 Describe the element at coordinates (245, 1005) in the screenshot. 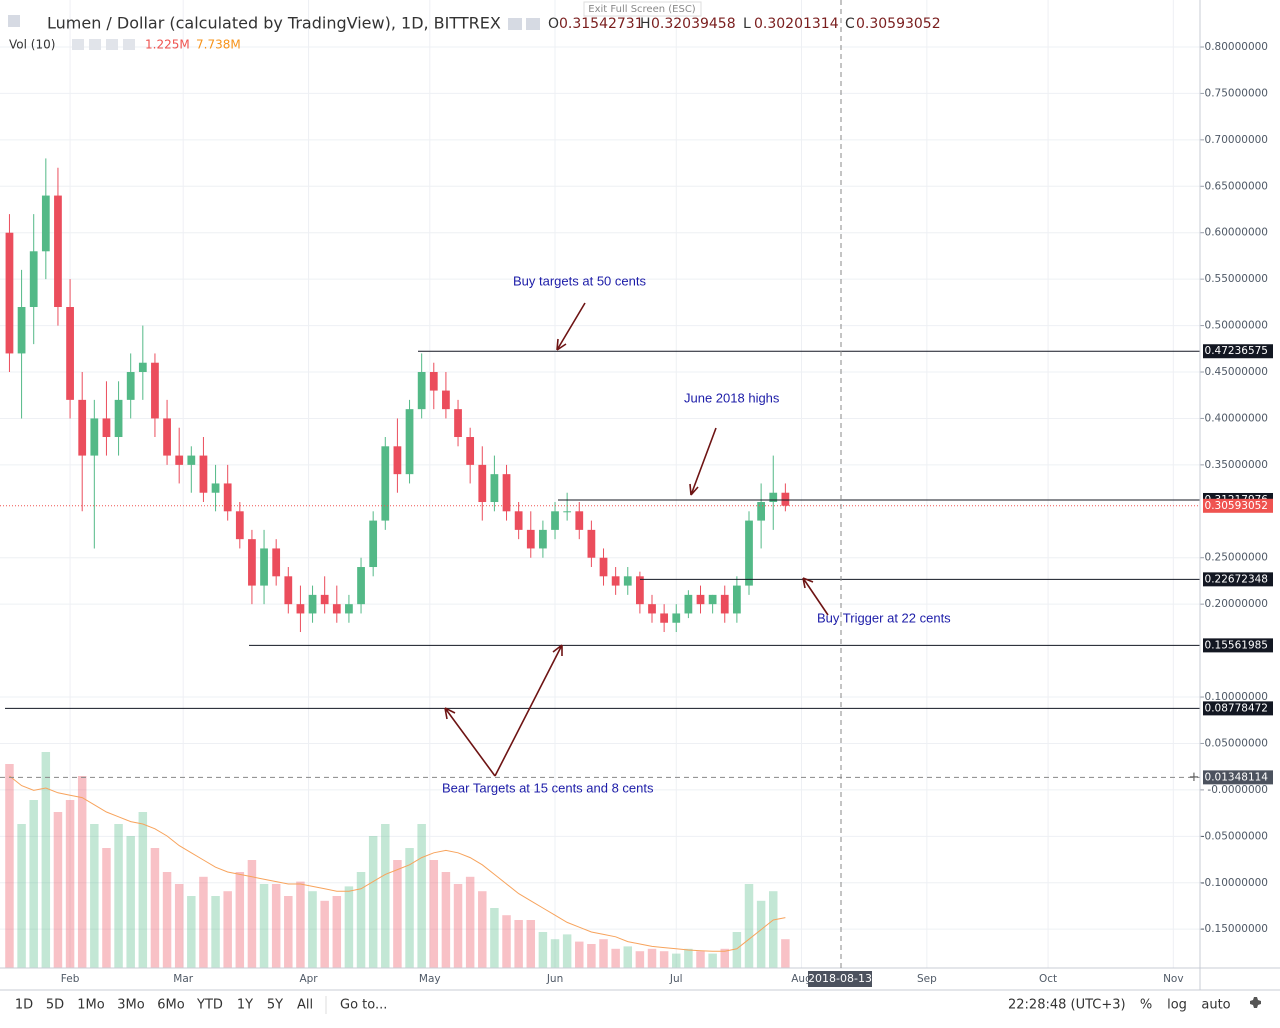

I see `range-button: 1Y` at that location.